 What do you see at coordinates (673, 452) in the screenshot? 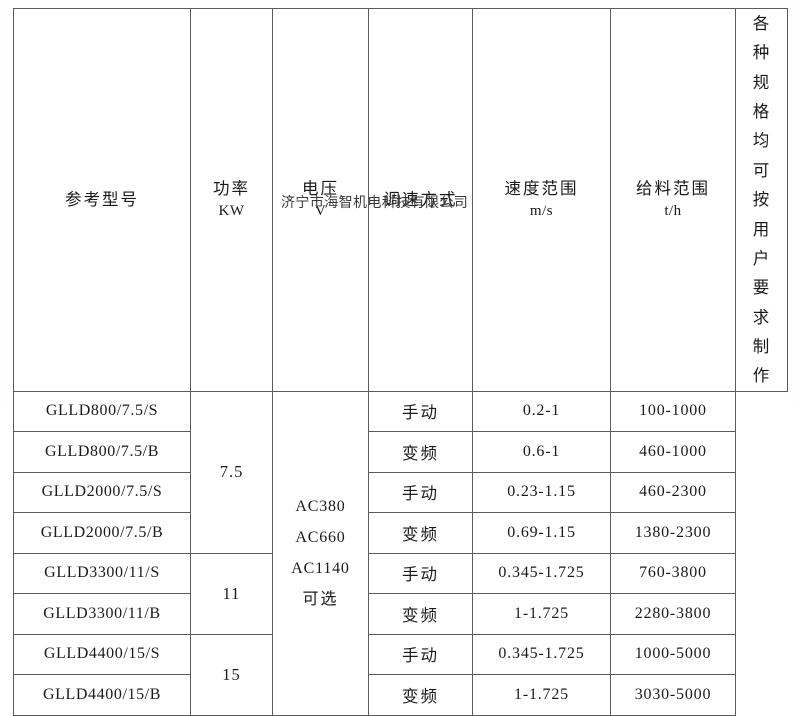
I see `cell-feed-range: 460-1000` at bounding box center [673, 452].